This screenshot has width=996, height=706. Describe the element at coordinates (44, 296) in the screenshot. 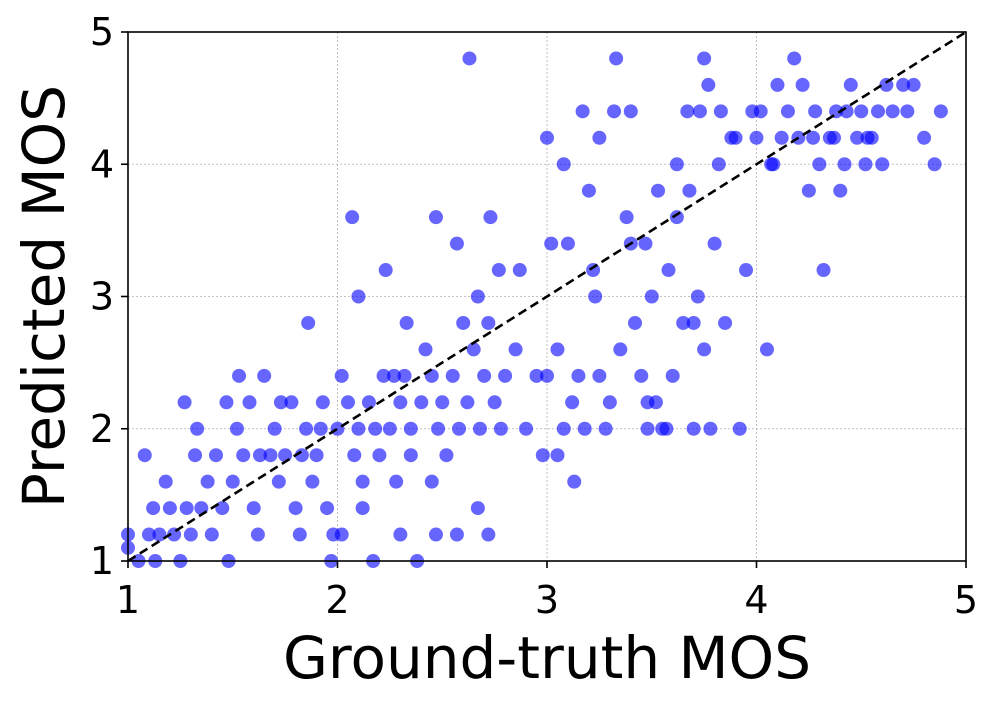

I see `y-axis-label: Predicted MOS` at that location.